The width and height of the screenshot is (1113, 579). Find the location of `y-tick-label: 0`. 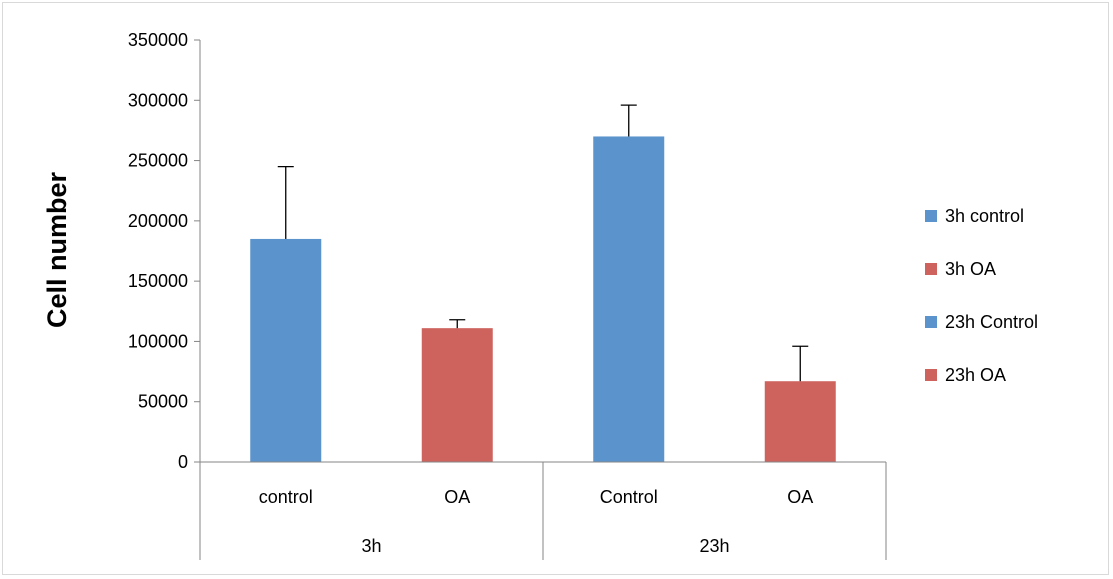

y-tick-label: 0 is located at coordinates (183, 462).